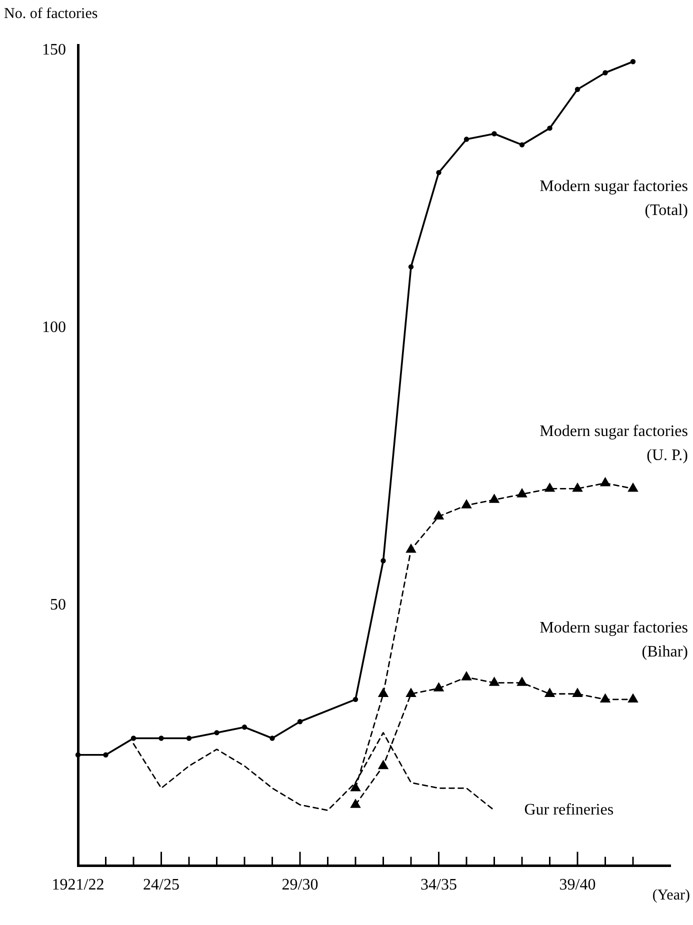 The image size is (693, 925). Describe the element at coordinates (614, 640) in the screenshot. I see `series-label: Modern sugar factories (Bihar)` at that location.